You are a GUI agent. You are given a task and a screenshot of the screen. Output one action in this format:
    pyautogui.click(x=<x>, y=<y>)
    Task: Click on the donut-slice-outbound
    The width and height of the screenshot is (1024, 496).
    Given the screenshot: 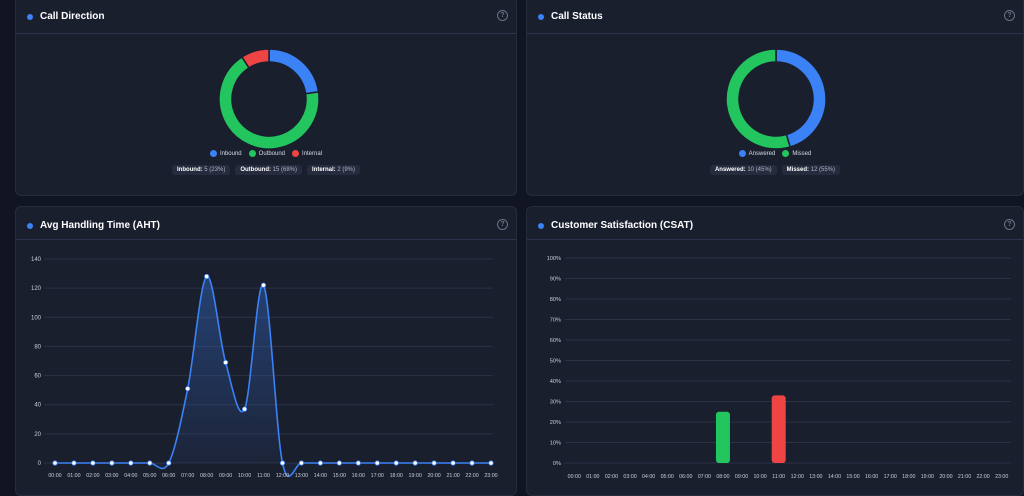 What is the action you would take?
    pyautogui.click(x=269, y=102)
    